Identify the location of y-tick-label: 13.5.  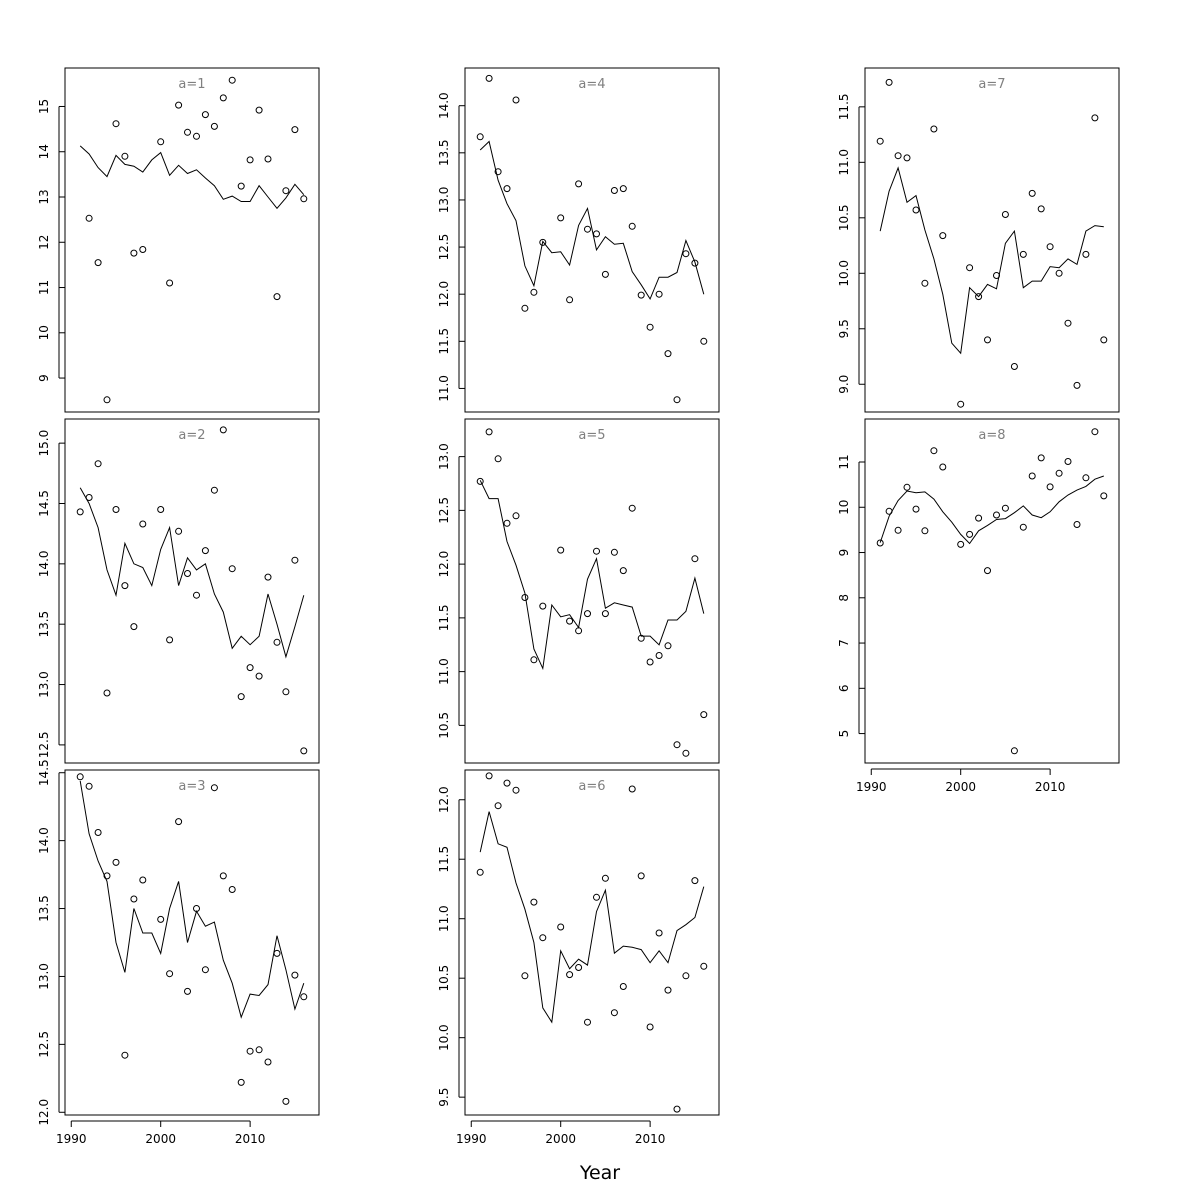
(444, 152).